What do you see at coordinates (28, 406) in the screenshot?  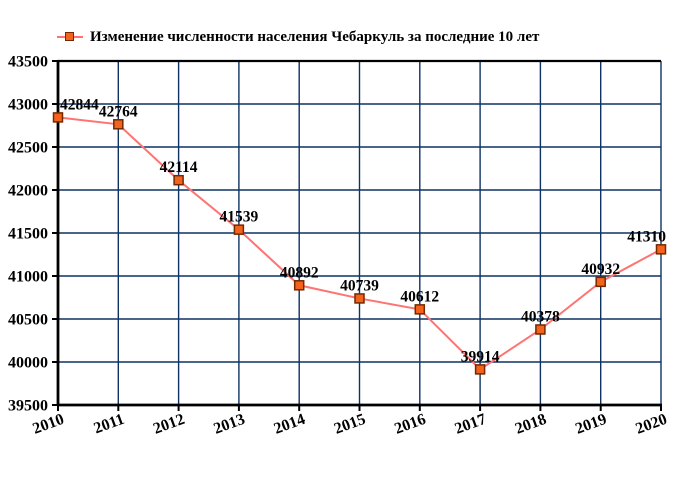 I see `y-axis-label: 39500` at bounding box center [28, 406].